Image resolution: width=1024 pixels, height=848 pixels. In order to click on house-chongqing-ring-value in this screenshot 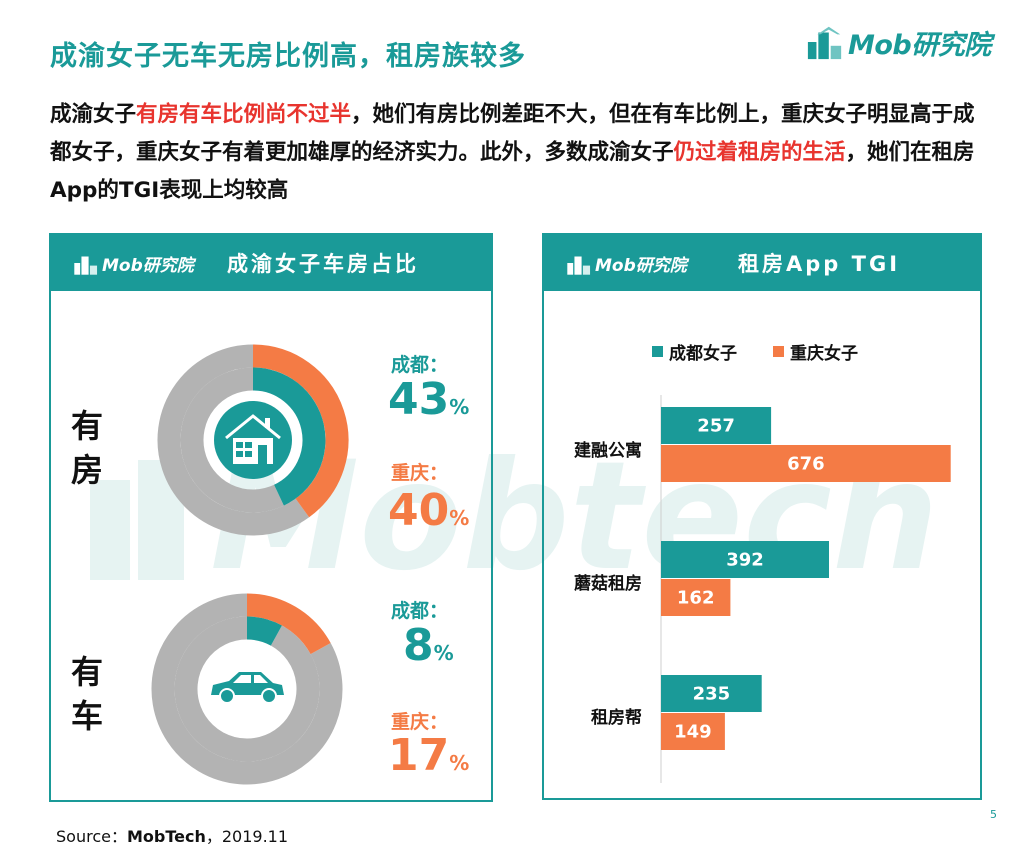, I will do `click(300, 431)`.